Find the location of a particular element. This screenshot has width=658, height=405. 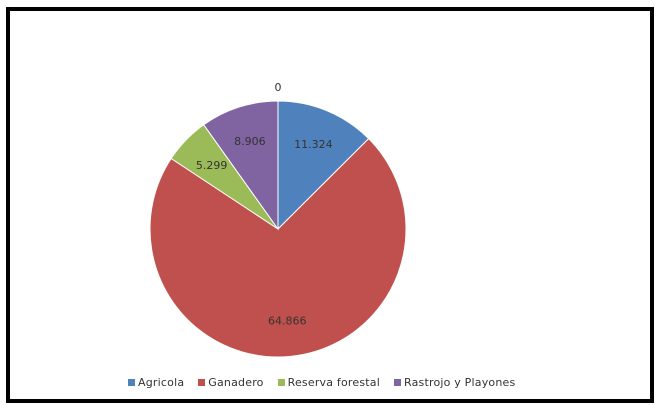

legend-item-rastrojo-y-playones: Rastrojo y Playones is located at coordinates (454, 382).